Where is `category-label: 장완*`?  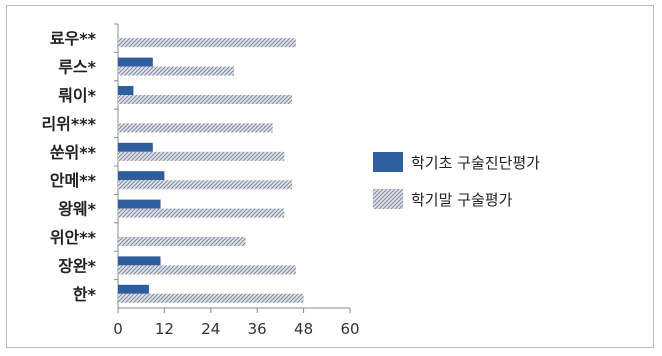
category-label: 장완* is located at coordinates (77, 265).